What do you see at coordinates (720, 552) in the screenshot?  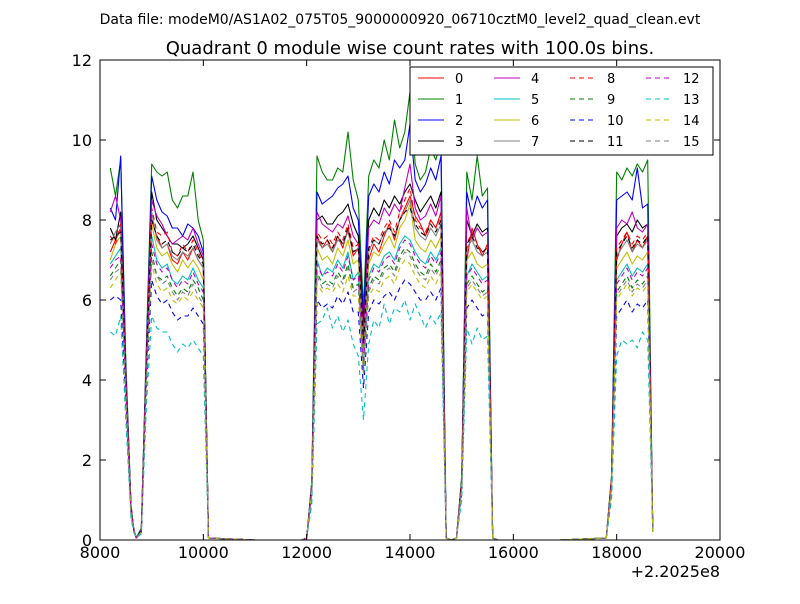 I see `x-tick-label: 20000` at bounding box center [720, 552].